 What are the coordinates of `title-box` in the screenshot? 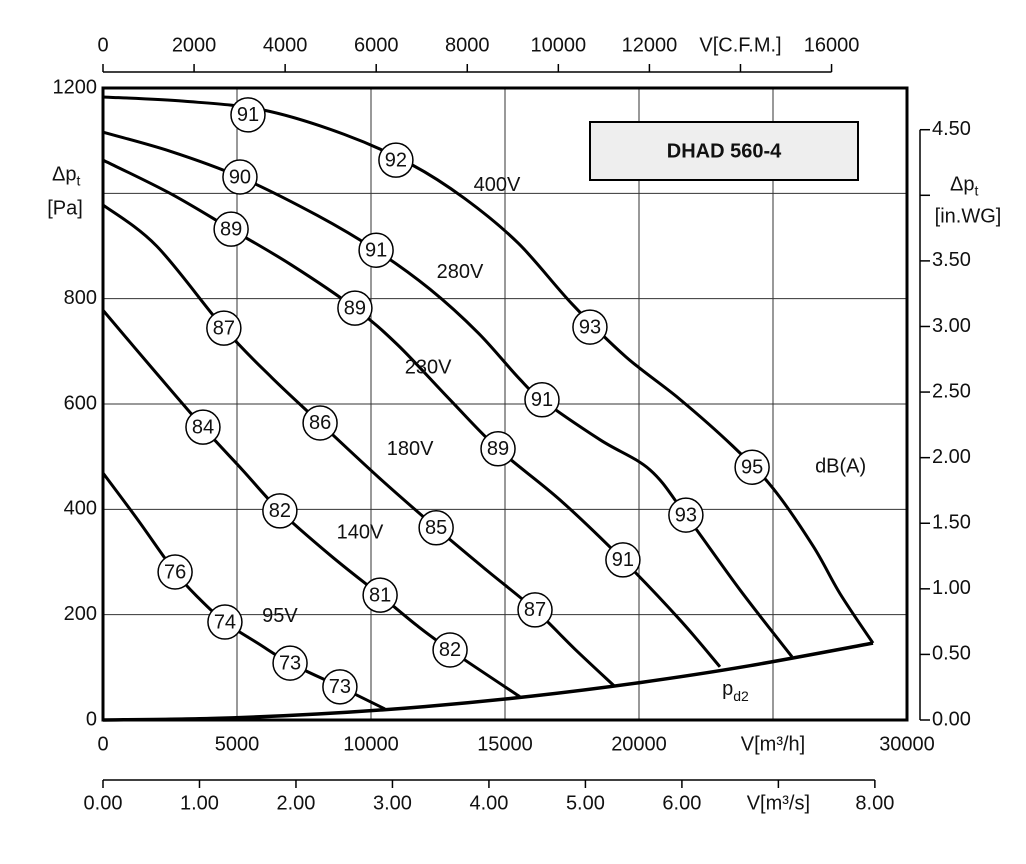 It's located at (724, 151).